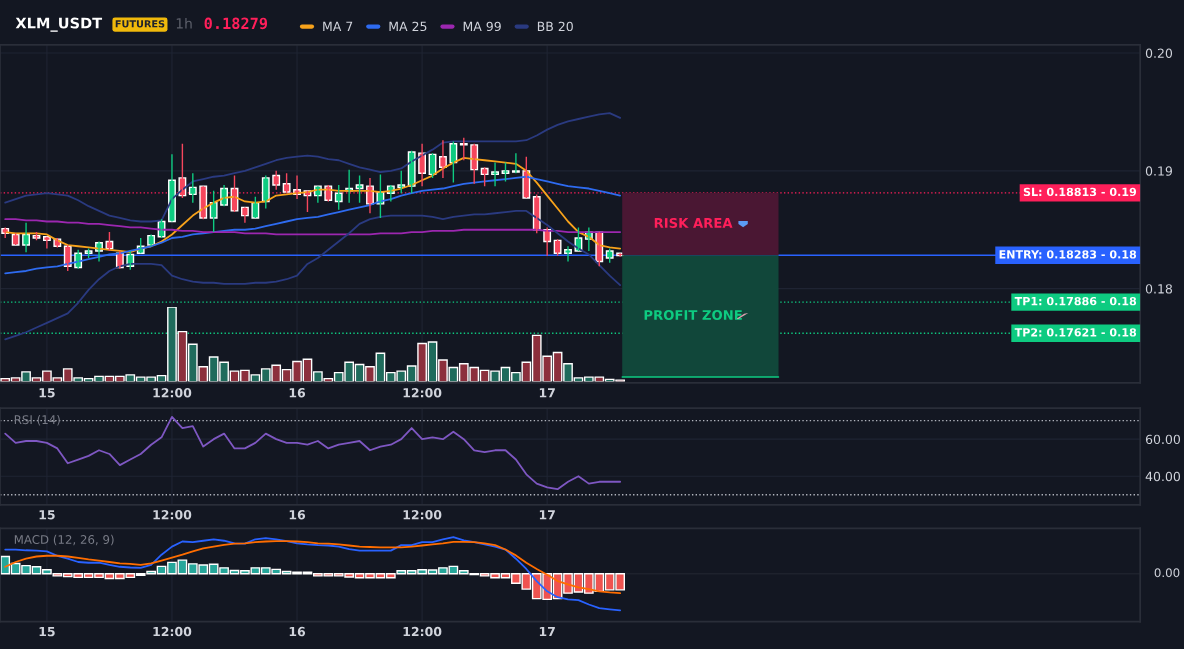 This screenshot has width=1184, height=649. I want to click on ref-line-label: TP1: 0.17886 - 0.18, so click(1075, 301).